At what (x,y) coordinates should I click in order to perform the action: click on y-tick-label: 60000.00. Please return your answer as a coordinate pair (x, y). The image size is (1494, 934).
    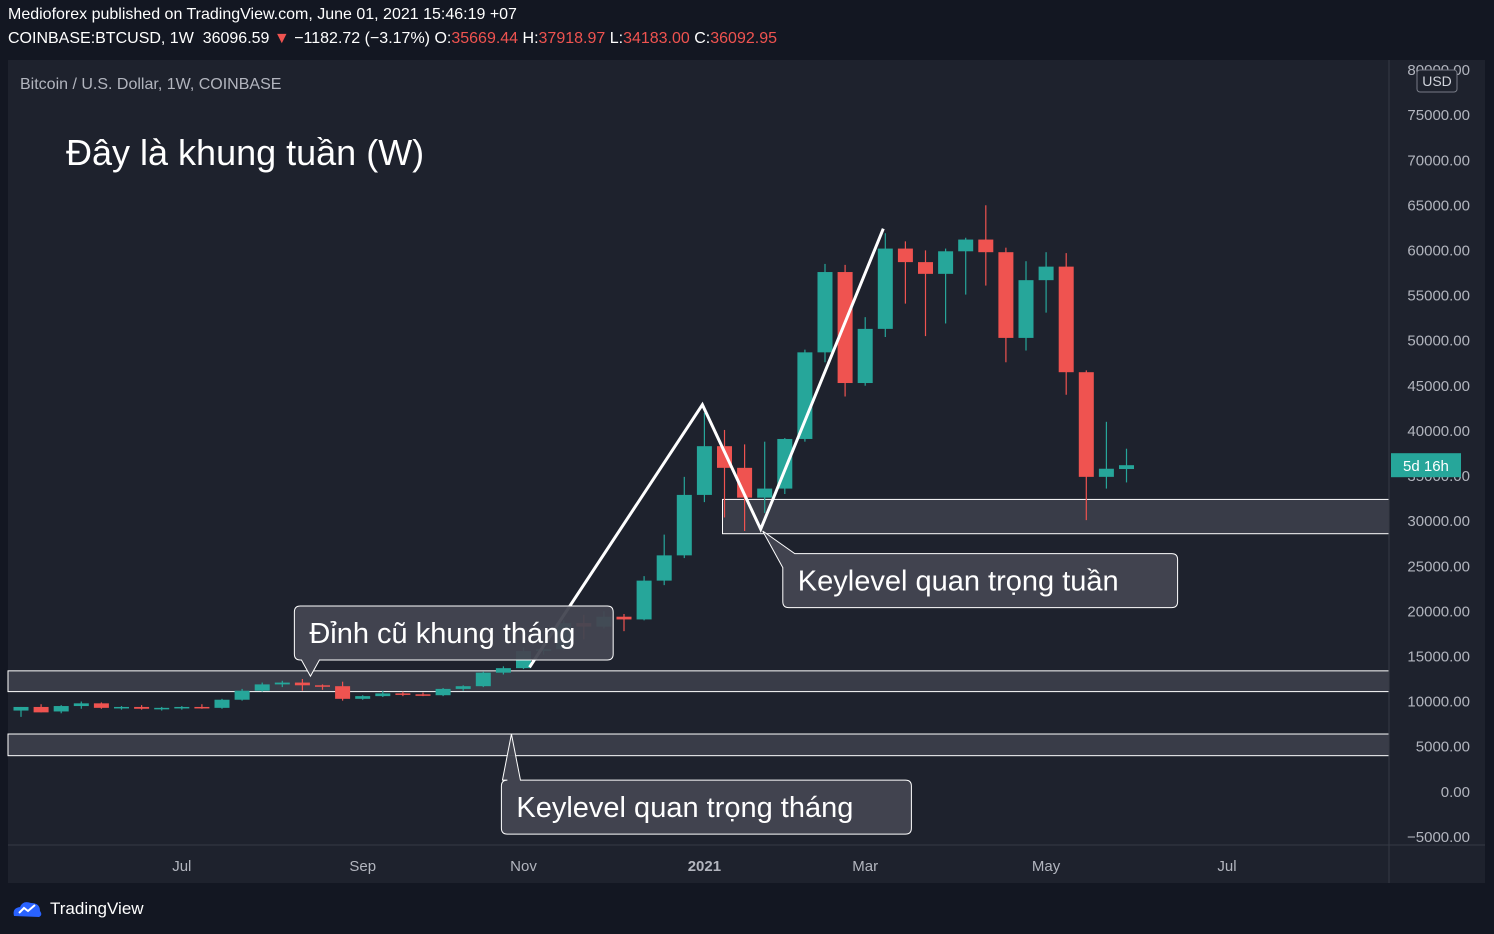
    Looking at the image, I should click on (1438, 250).